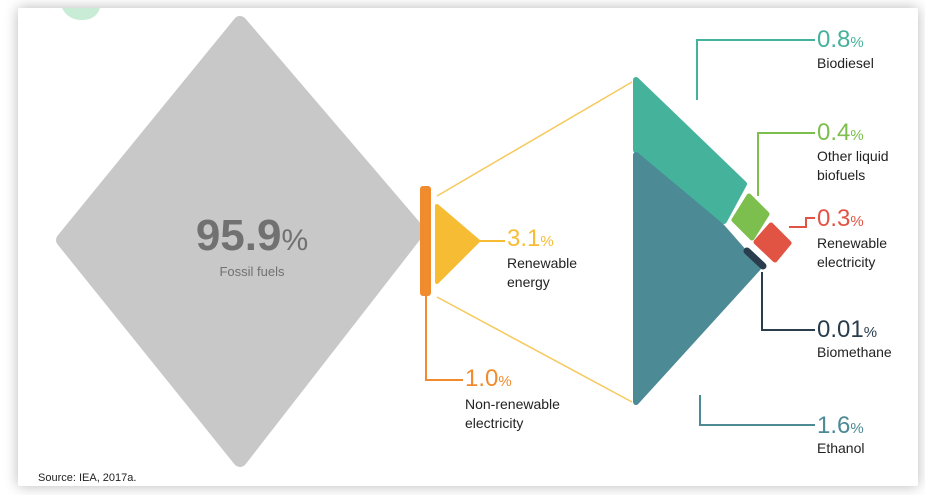 This screenshot has height=495, width=925. Describe the element at coordinates (87, 478) in the screenshot. I see `source-note: Source: IEA, 2017a.` at that location.